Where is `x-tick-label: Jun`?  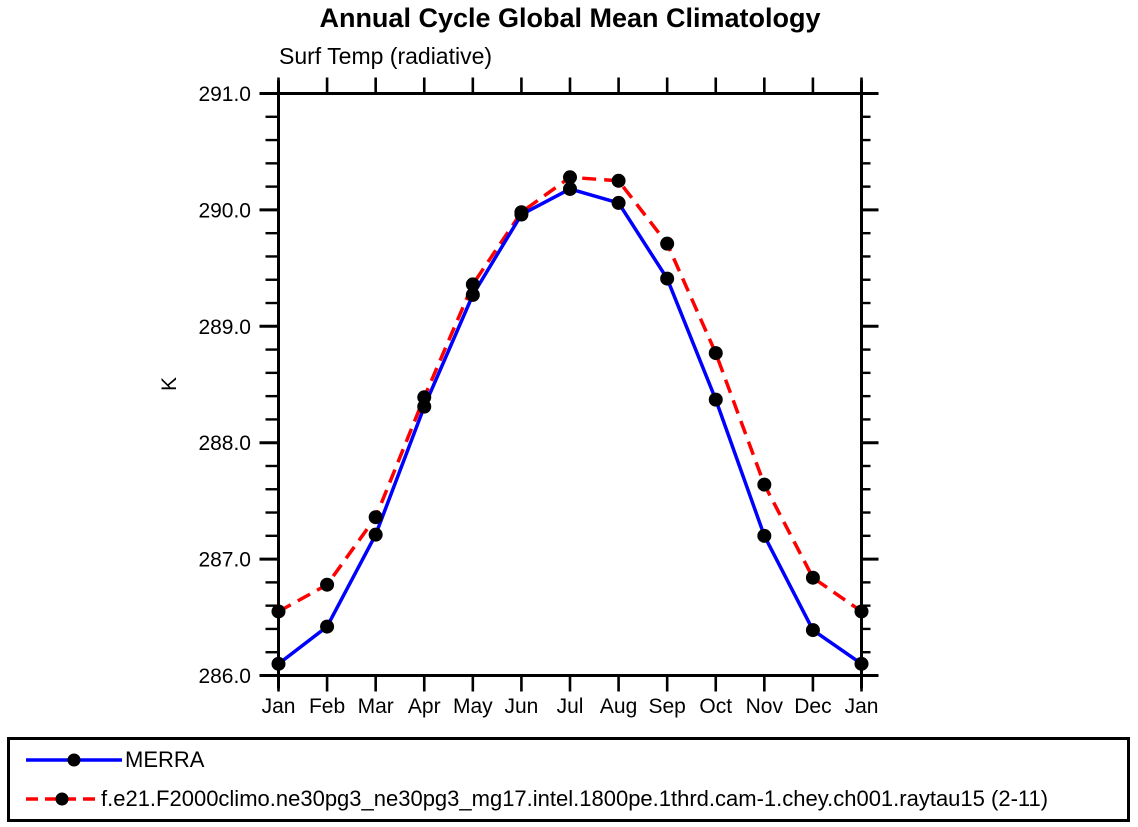
x-tick-label: Jun is located at coordinates (521, 706).